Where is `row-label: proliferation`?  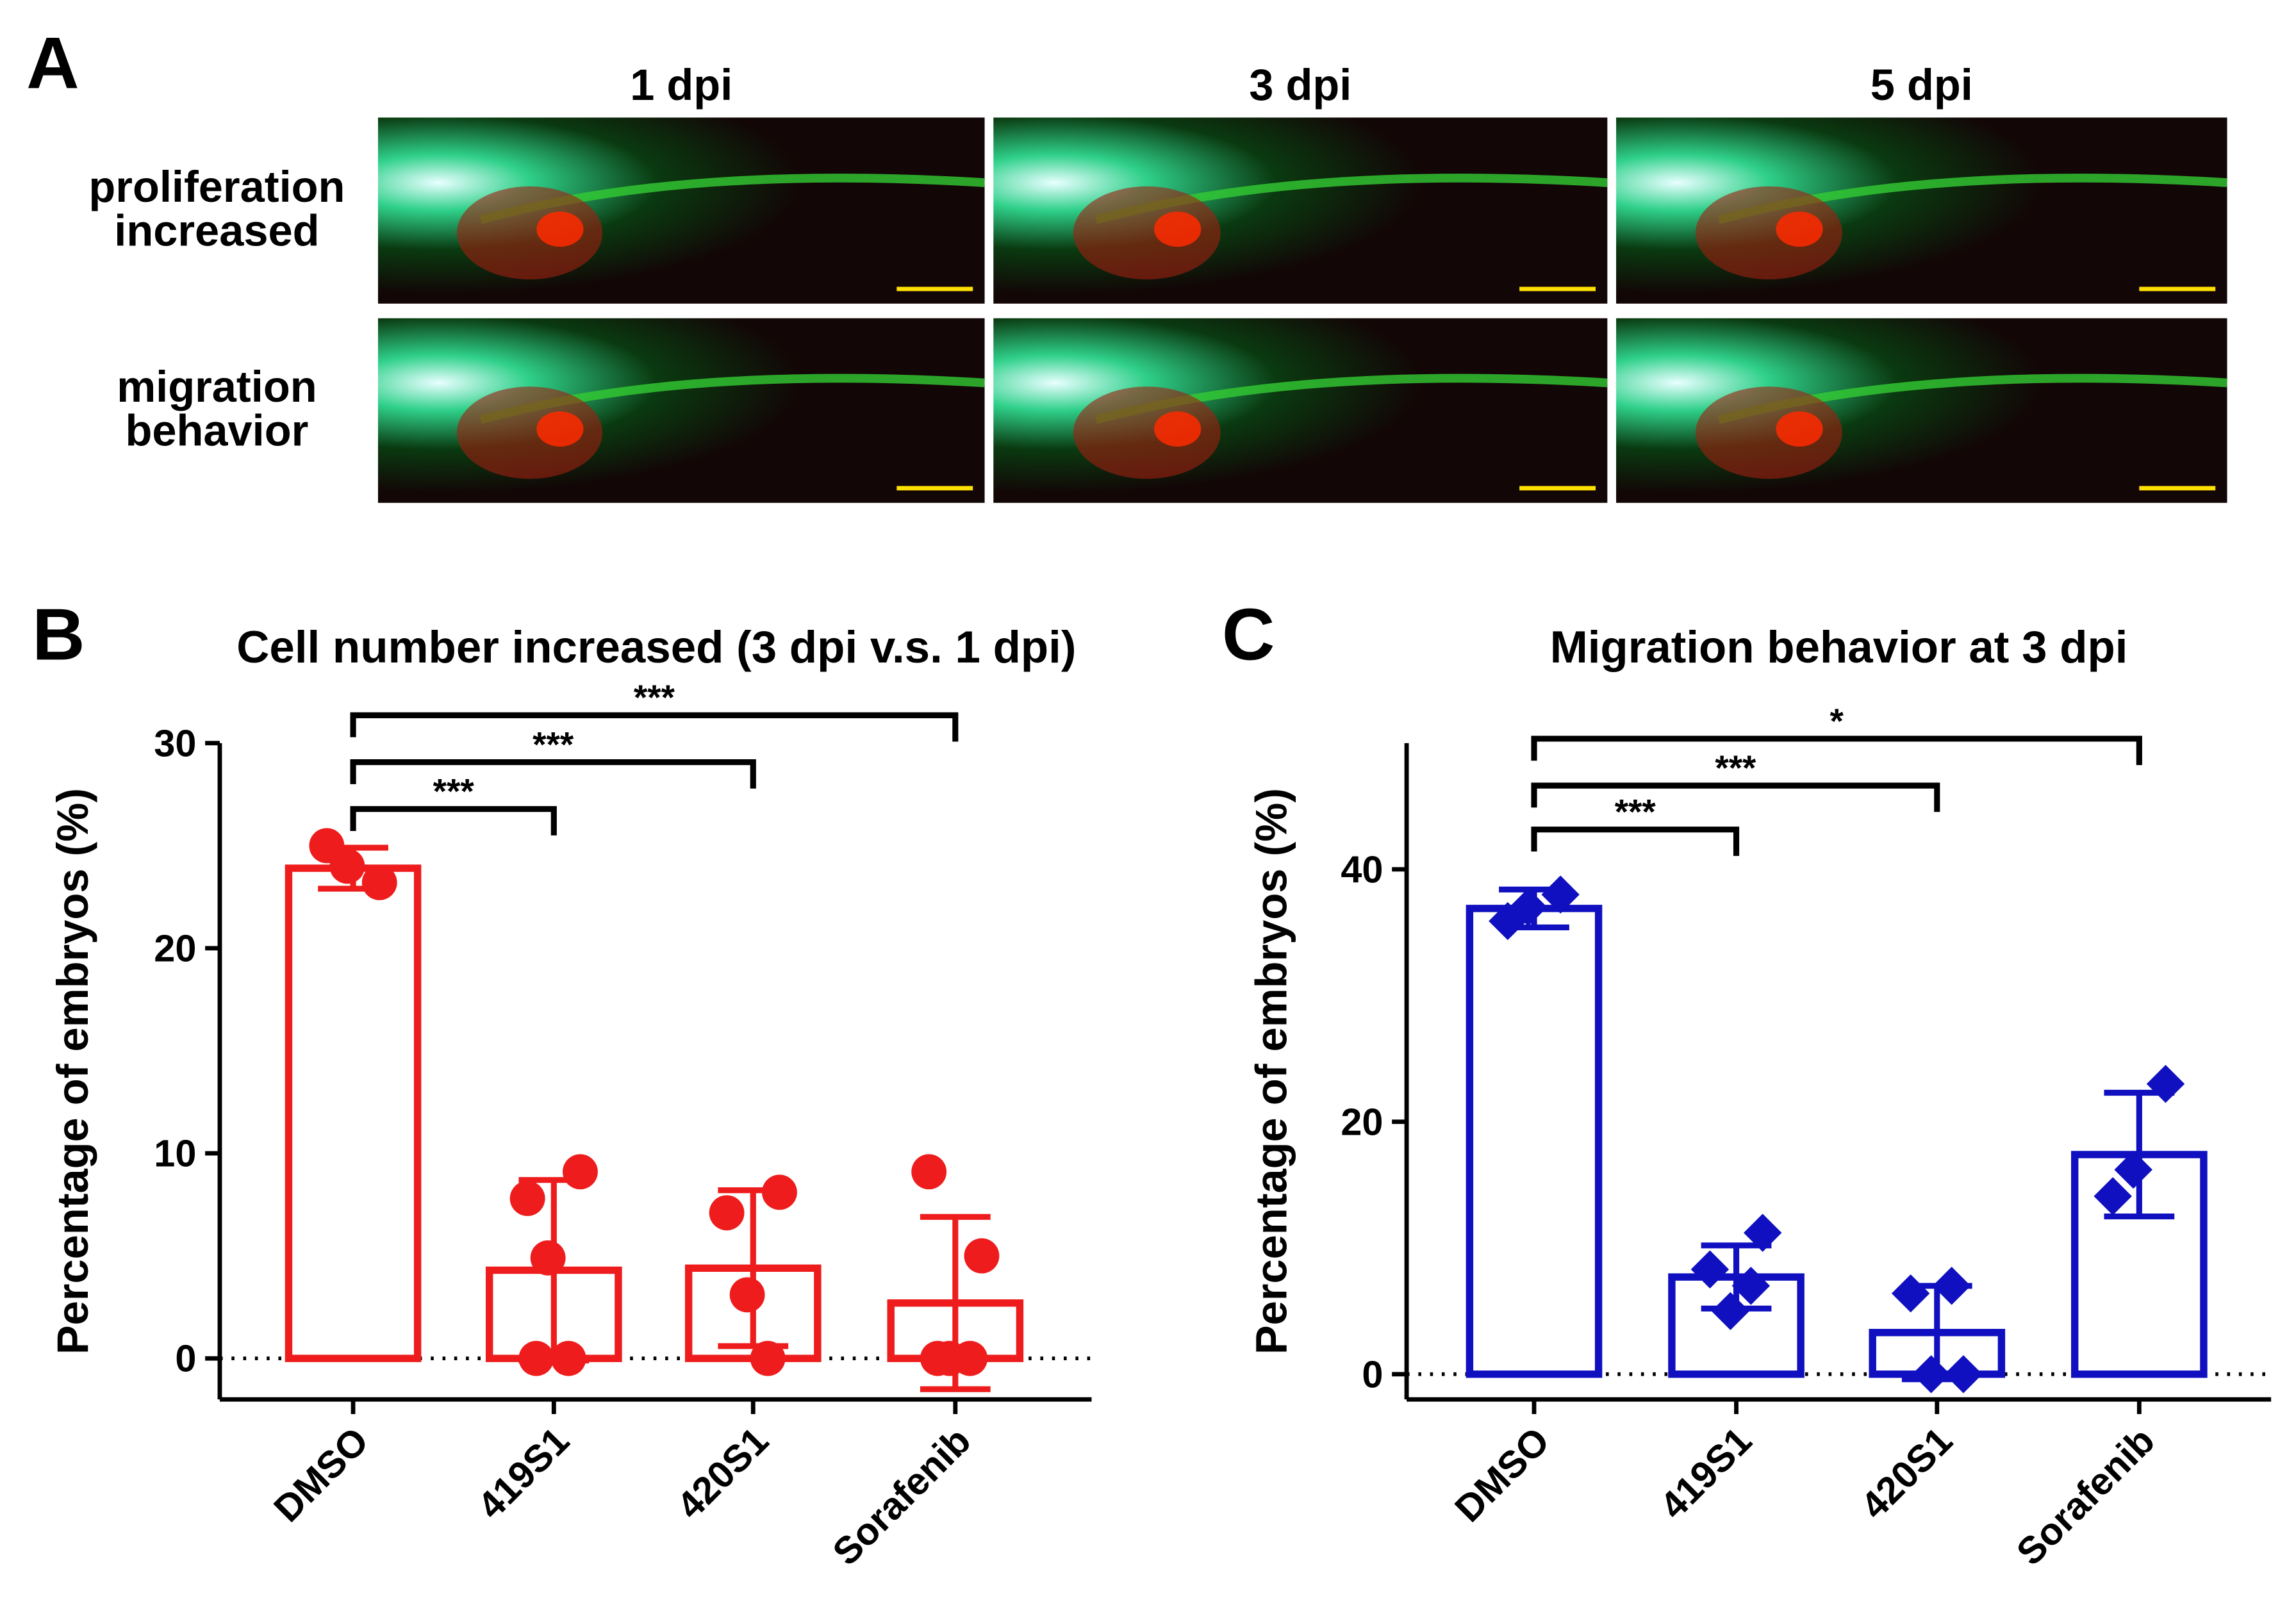
row-label: proliferation is located at coordinates (216, 187).